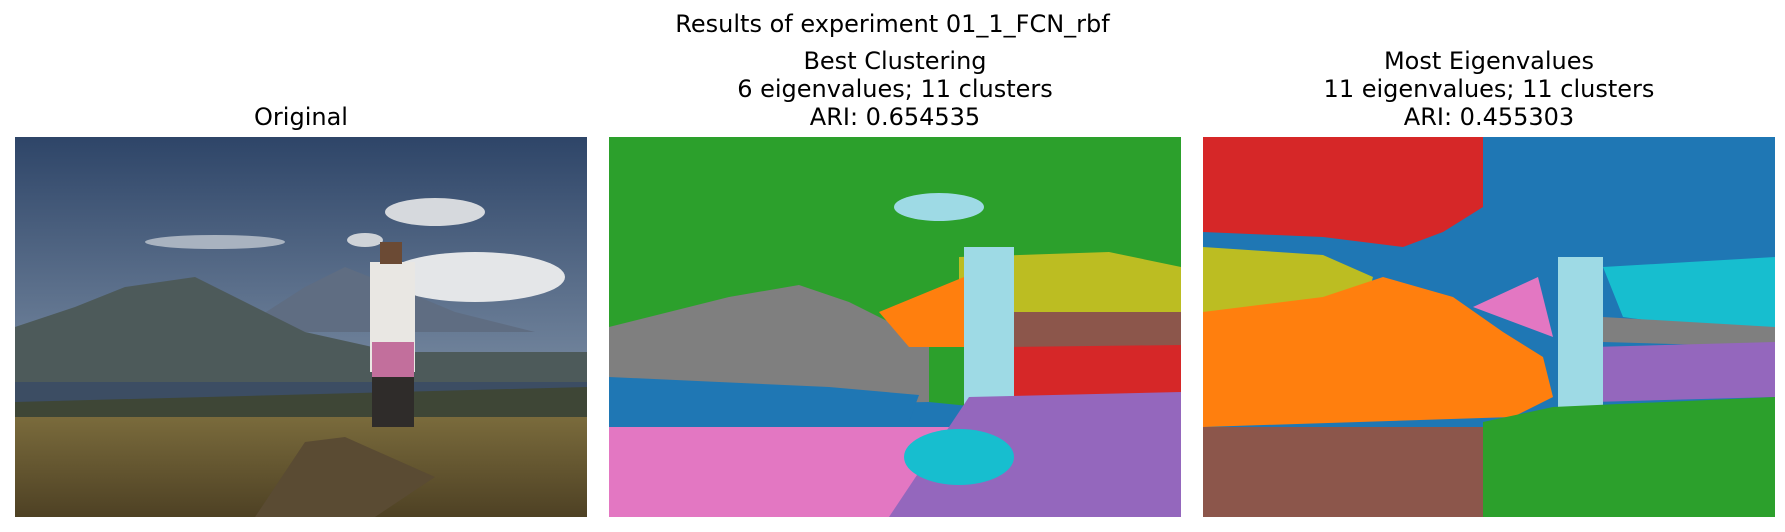 The height and width of the screenshot is (532, 1785). What do you see at coordinates (345, 477) in the screenshot?
I see `path` at bounding box center [345, 477].